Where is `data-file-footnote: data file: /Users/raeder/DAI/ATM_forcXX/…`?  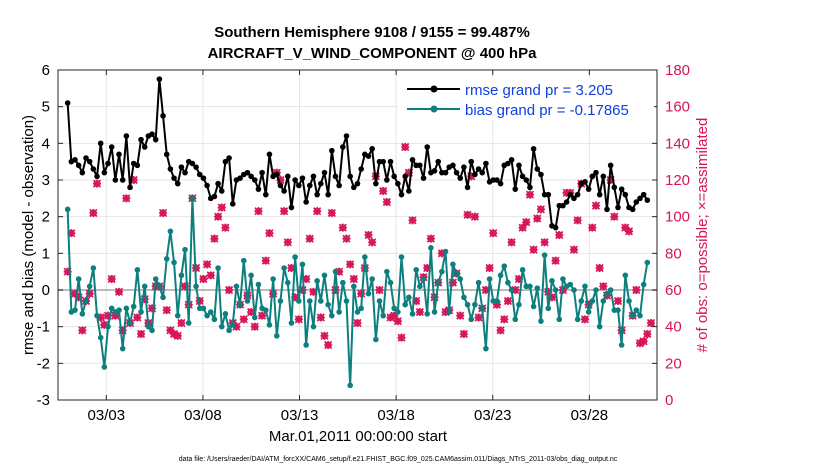 data-file-footnote: data file: /Users/raeder/DAI/ATM_forcXX/… is located at coordinates (398, 459).